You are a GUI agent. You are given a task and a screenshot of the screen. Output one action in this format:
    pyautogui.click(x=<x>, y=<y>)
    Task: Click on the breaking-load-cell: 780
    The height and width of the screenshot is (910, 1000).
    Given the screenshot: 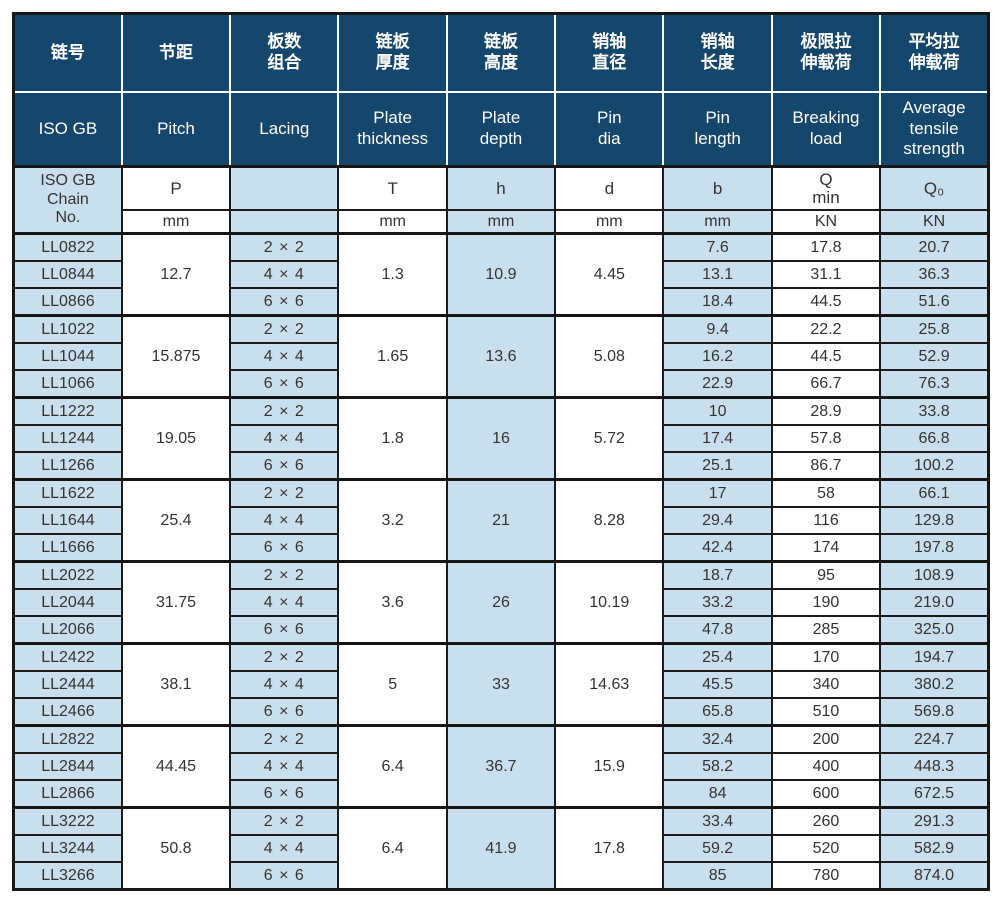 What is the action you would take?
    pyautogui.click(x=826, y=876)
    